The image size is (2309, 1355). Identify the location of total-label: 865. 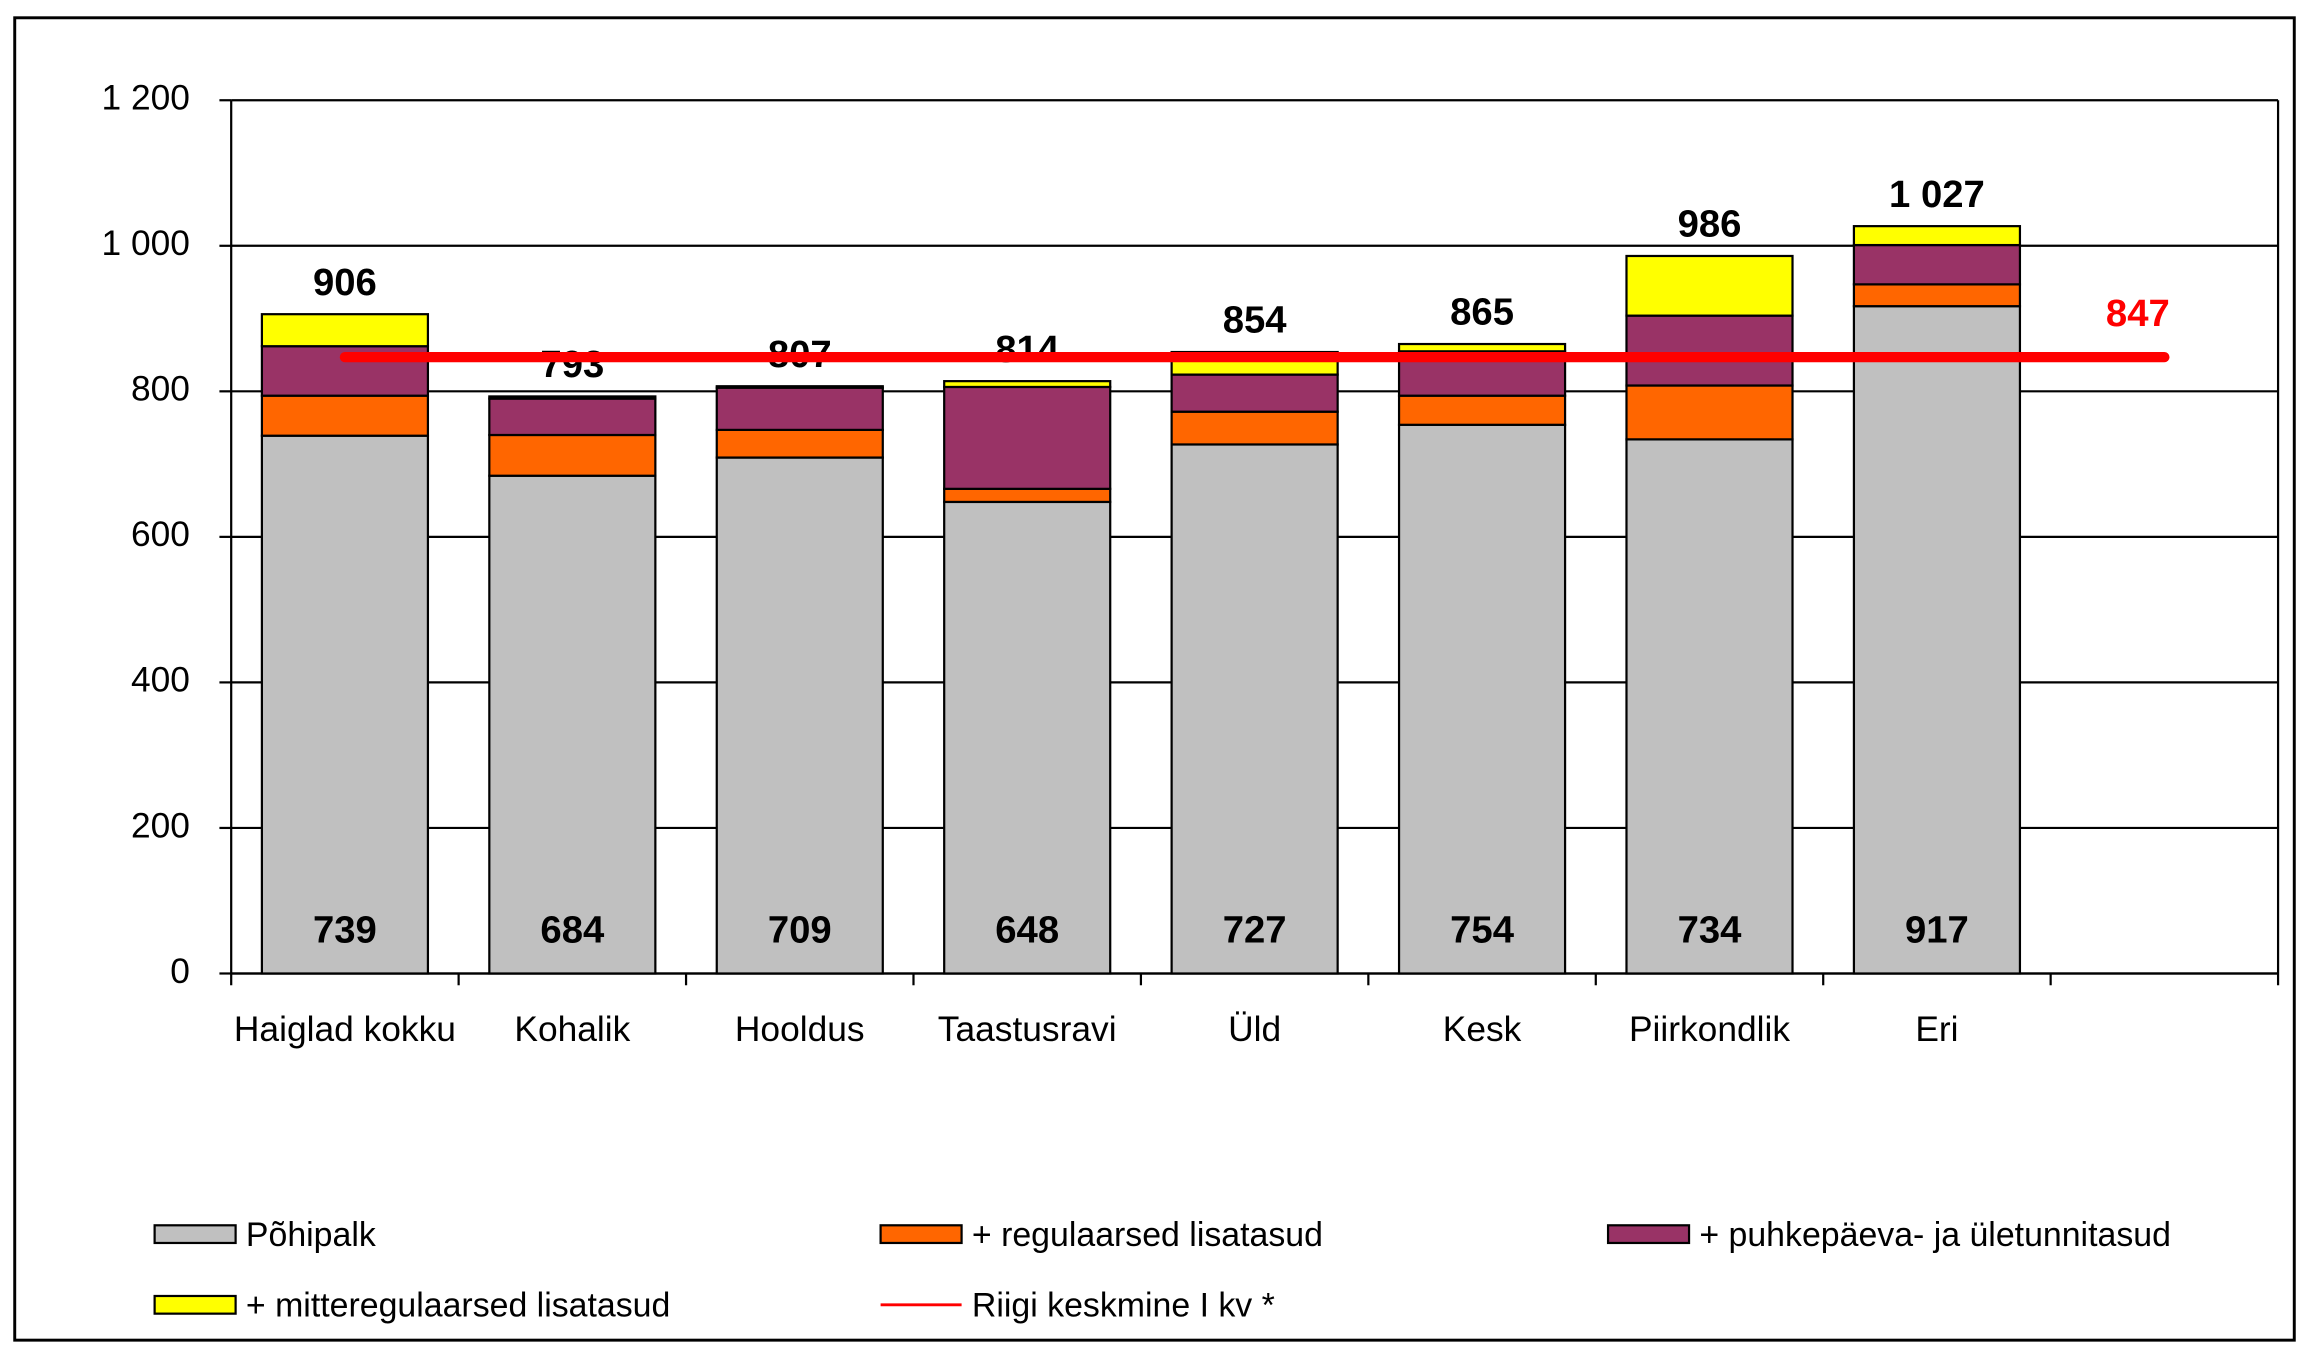
(1482, 312).